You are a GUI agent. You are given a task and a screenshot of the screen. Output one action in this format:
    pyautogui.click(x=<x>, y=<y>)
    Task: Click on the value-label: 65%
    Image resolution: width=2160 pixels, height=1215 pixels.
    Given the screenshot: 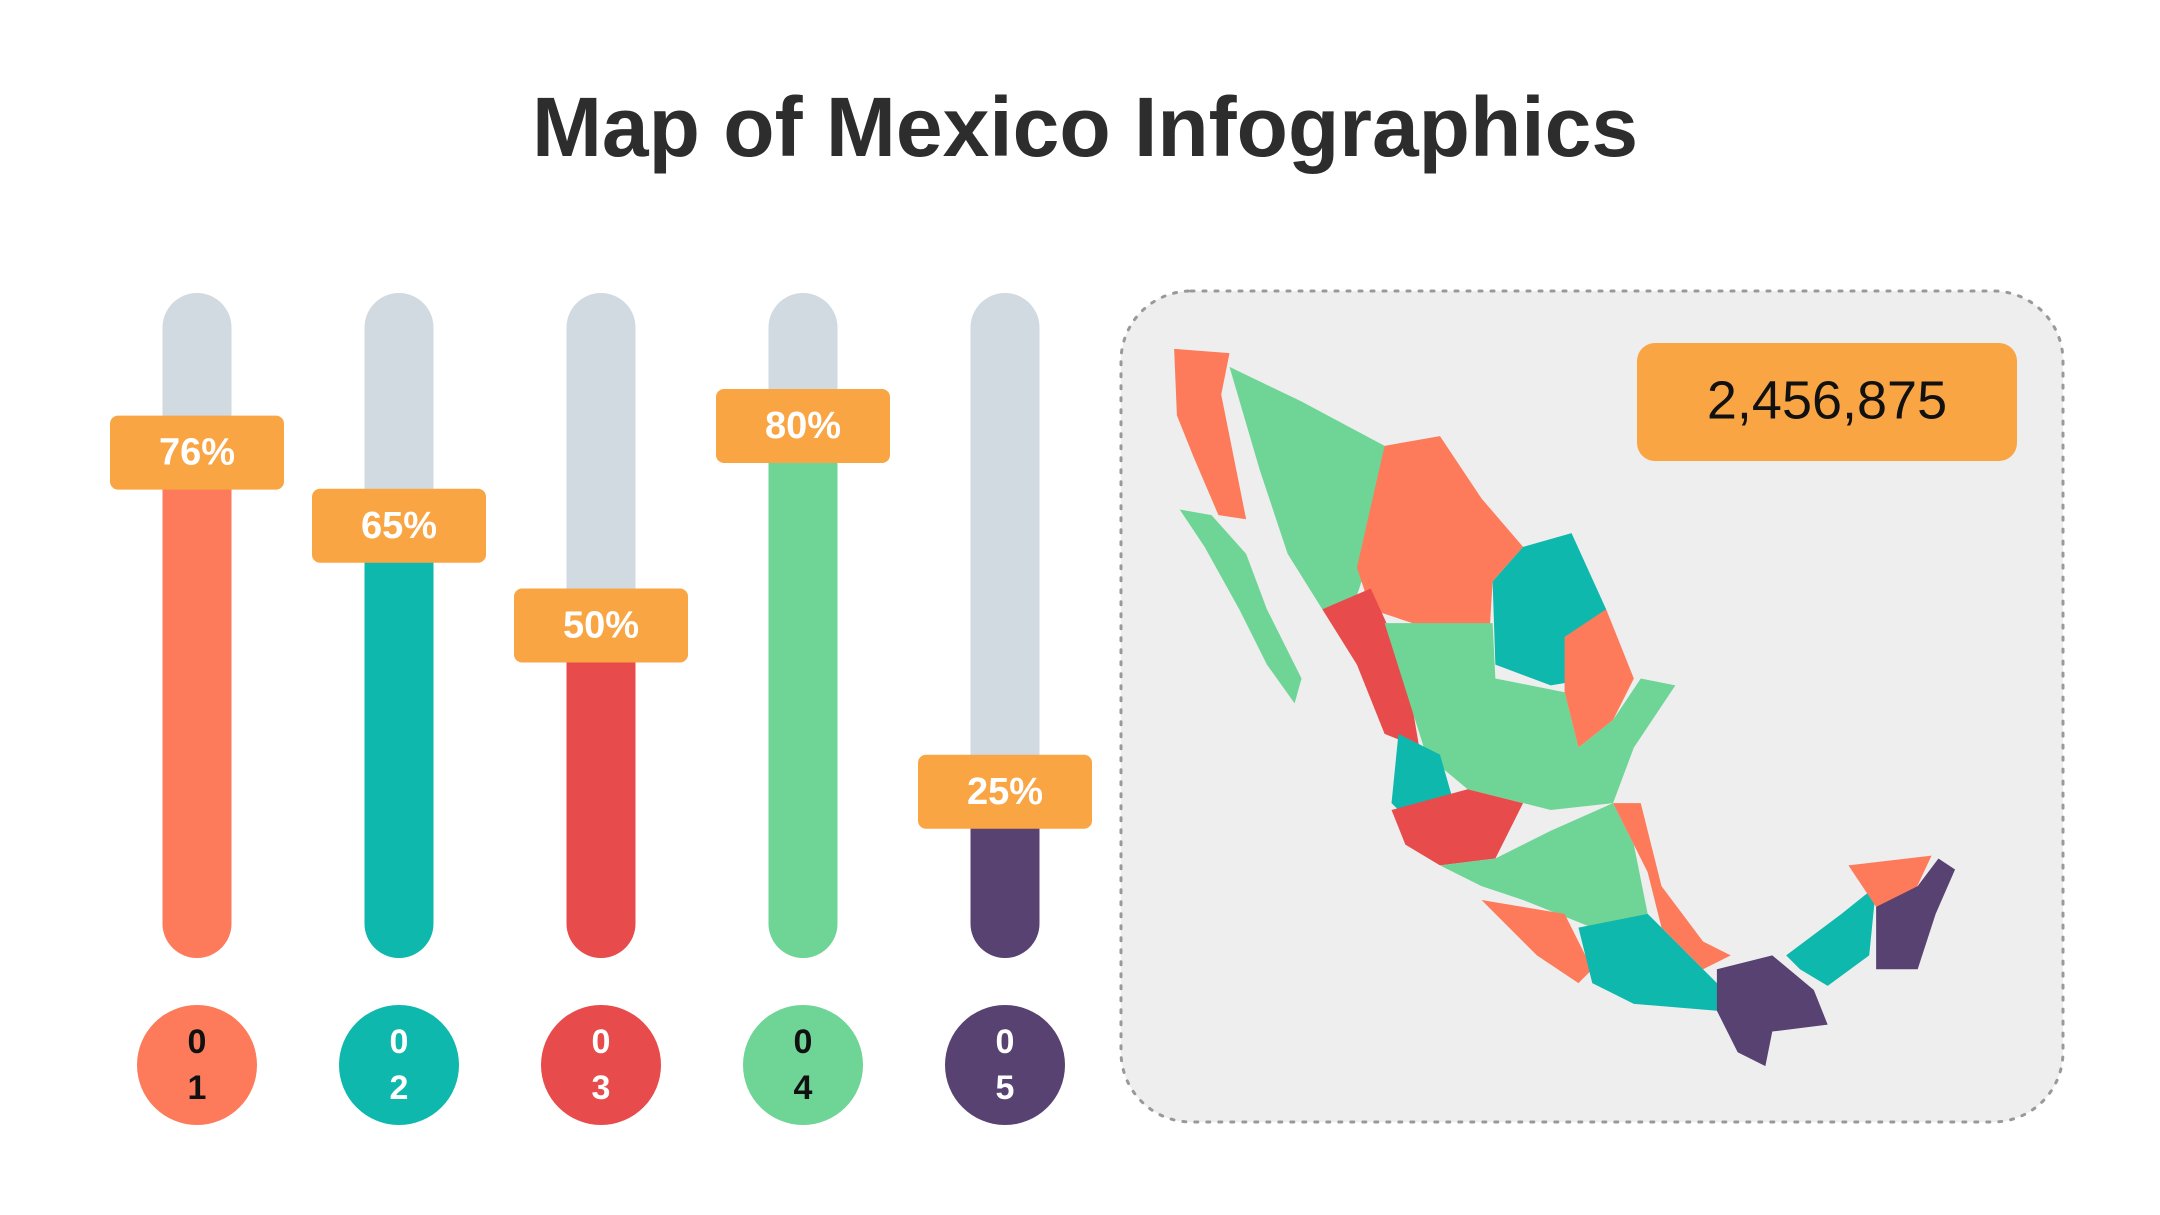 What is the action you would take?
    pyautogui.click(x=399, y=526)
    